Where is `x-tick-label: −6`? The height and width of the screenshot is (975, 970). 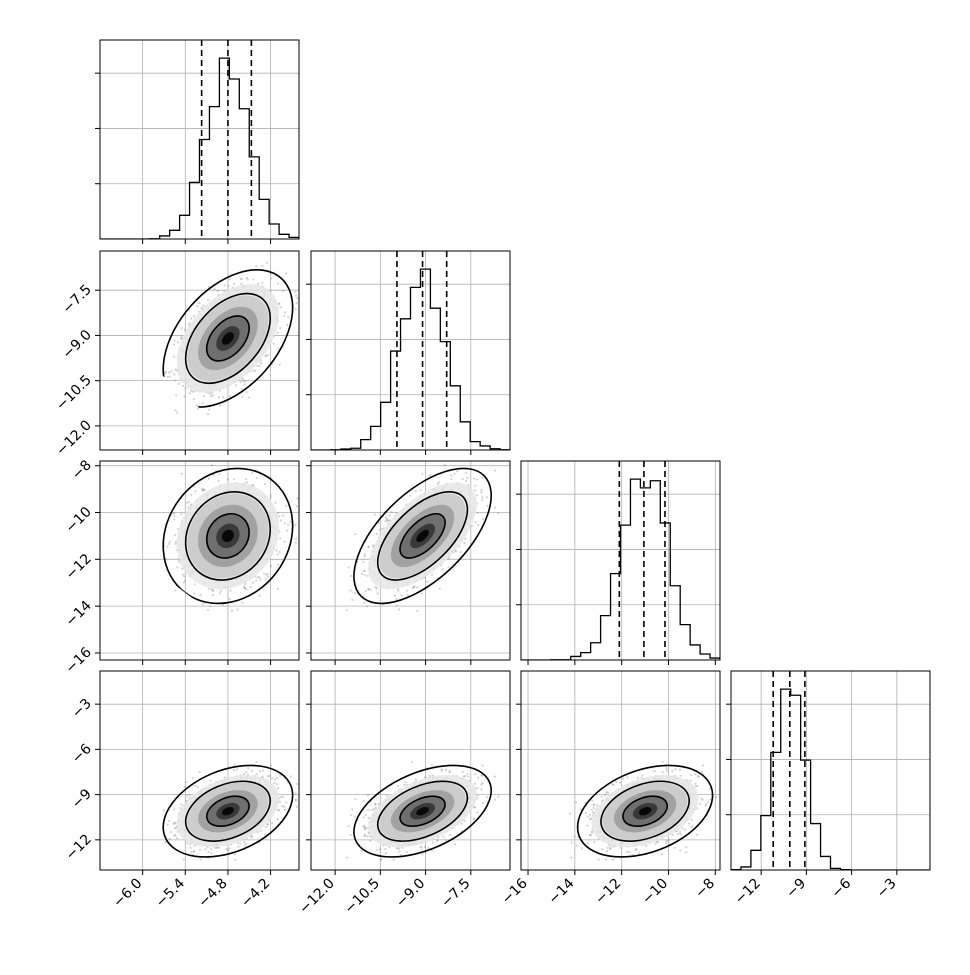
x-tick-label: −6 is located at coordinates (842, 888).